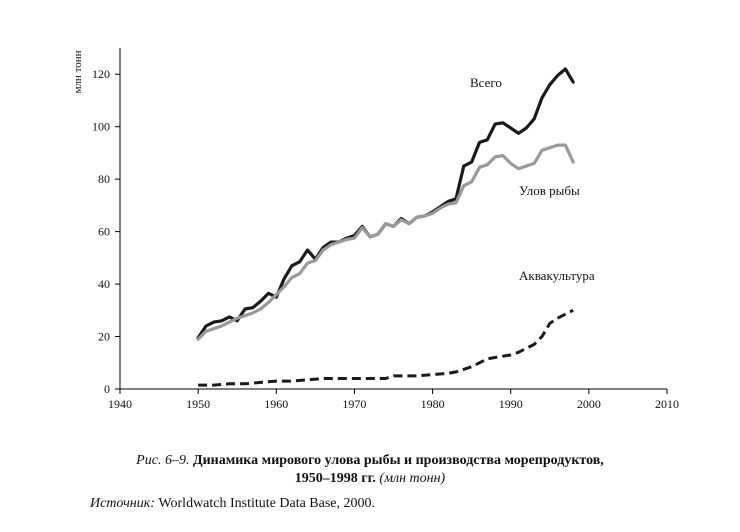 This screenshot has height=532, width=740. I want to click on x-tick-label: 1940, so click(120, 404).